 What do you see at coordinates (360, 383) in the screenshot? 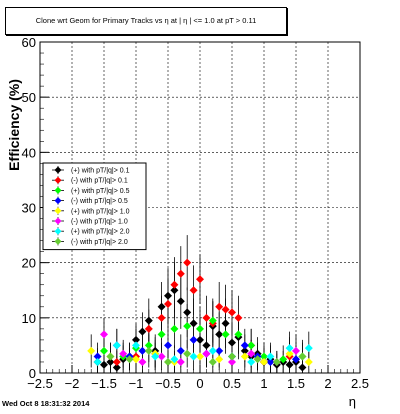
I see `x-tick-label: 2.5` at bounding box center [360, 383].